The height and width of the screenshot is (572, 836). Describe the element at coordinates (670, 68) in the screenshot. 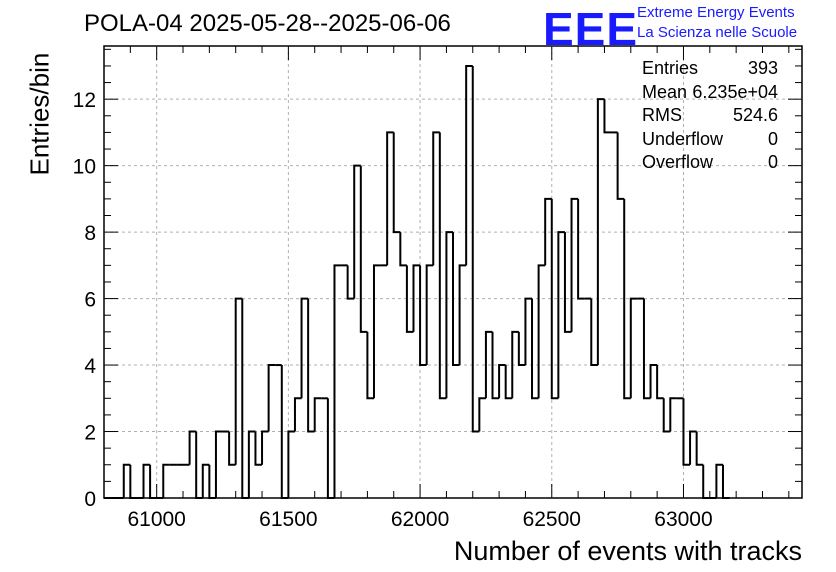

I see `stat-label: Entries` at that location.